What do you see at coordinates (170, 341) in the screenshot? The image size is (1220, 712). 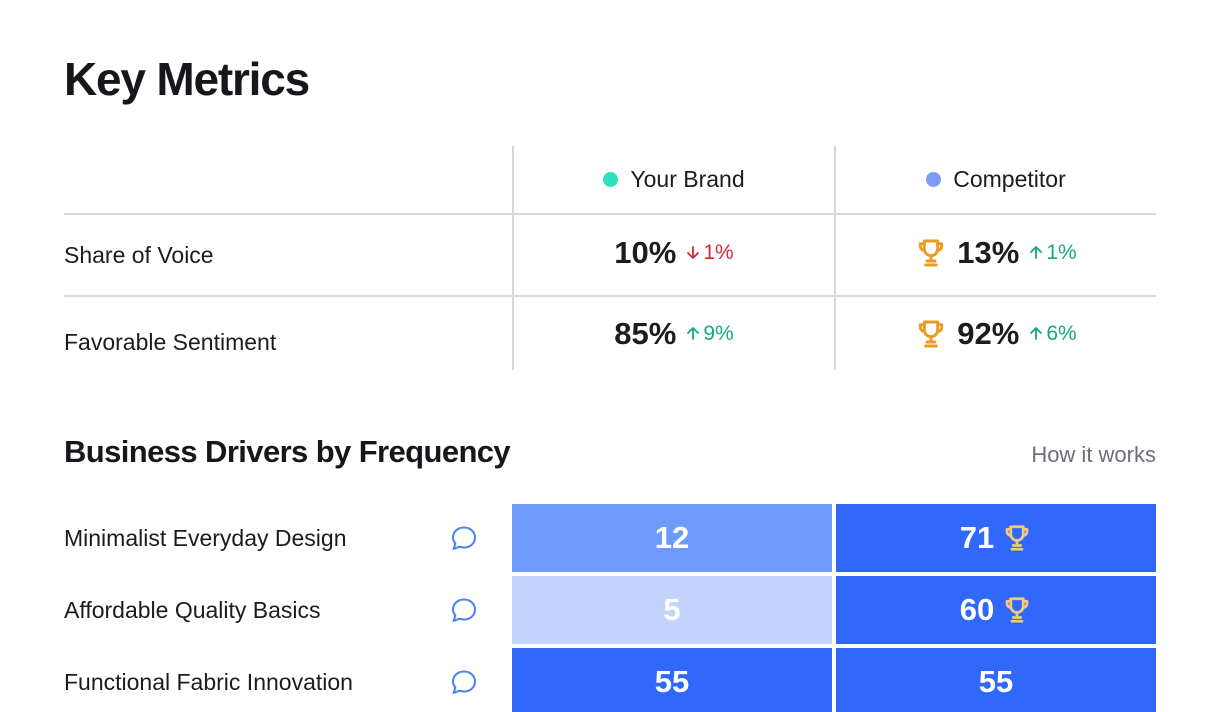 I see `metric-label-favorable-sentiment: Favorable Sentiment` at bounding box center [170, 341].